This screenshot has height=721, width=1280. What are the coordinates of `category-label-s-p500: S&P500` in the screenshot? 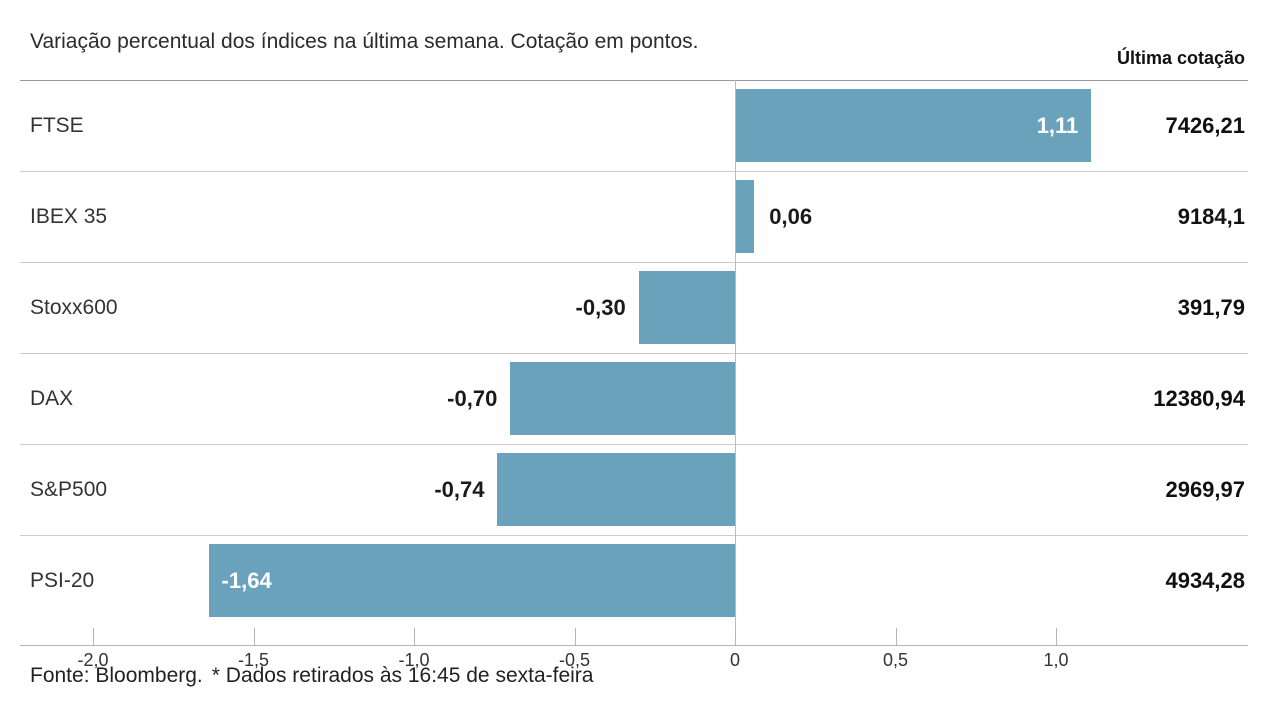 It's located at (69, 489).